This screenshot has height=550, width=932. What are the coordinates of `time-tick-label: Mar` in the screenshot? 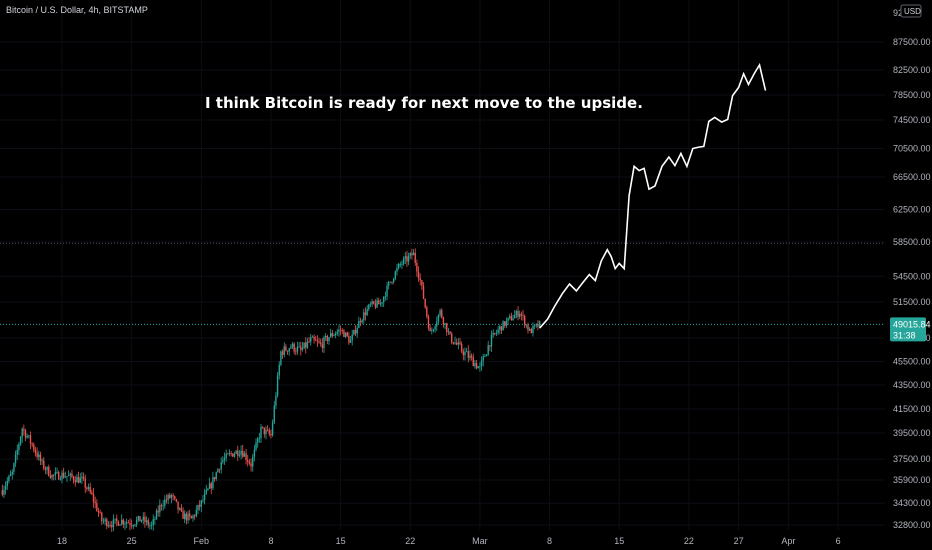 It's located at (480, 541).